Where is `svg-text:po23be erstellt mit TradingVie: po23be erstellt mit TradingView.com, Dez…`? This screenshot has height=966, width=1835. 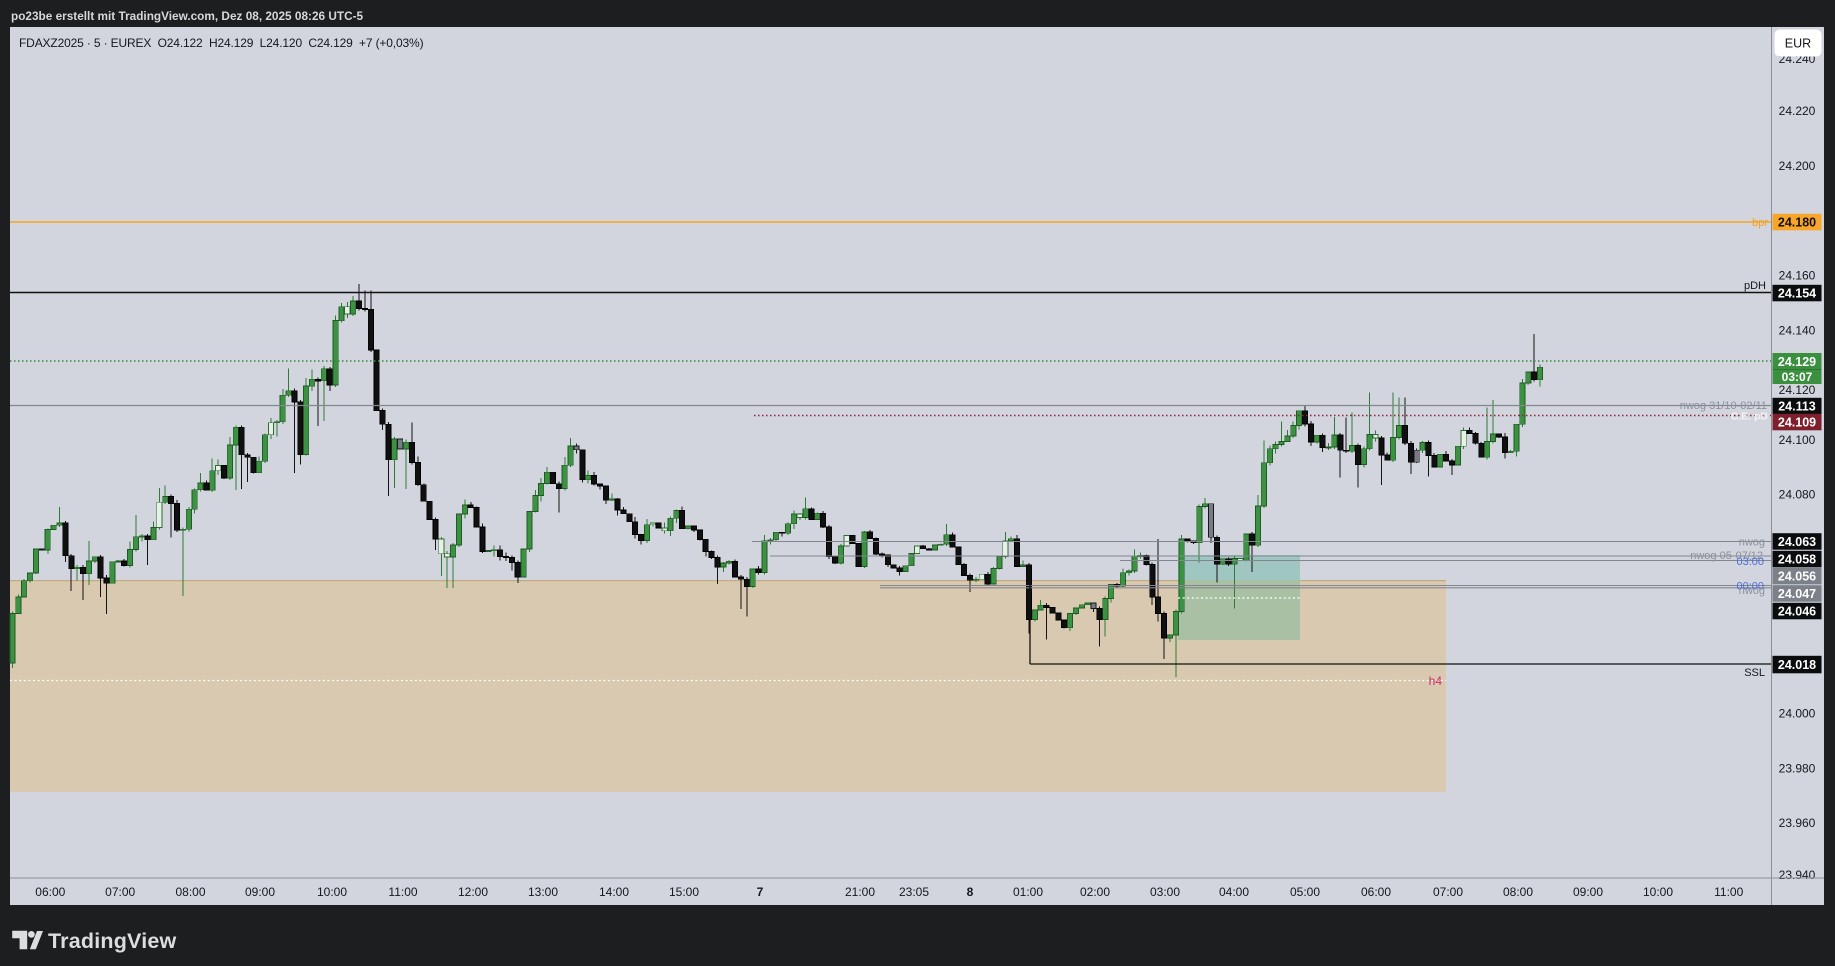
svg-text:po23be erstellt mit TradingVie: po23be erstellt mit TradingView.com, Dez… is located at coordinates (187, 16).